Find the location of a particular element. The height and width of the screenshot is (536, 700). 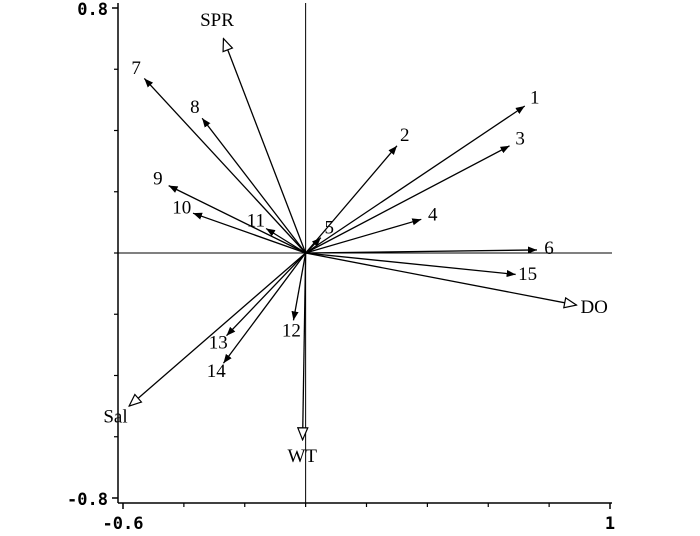

arrow-label: 11 is located at coordinates (256, 221).